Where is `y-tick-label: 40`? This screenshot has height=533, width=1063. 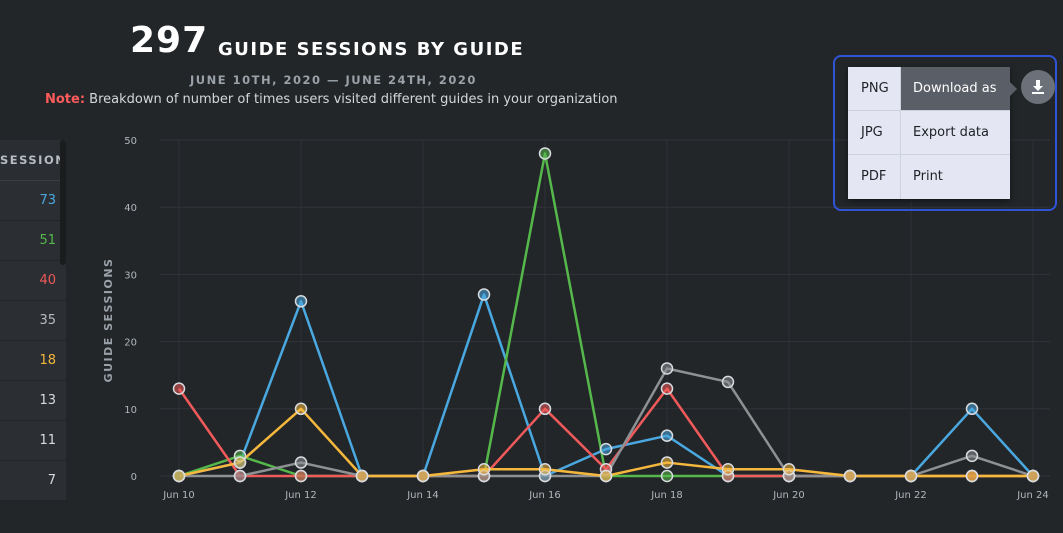
y-tick-label: 40 is located at coordinates (130, 208).